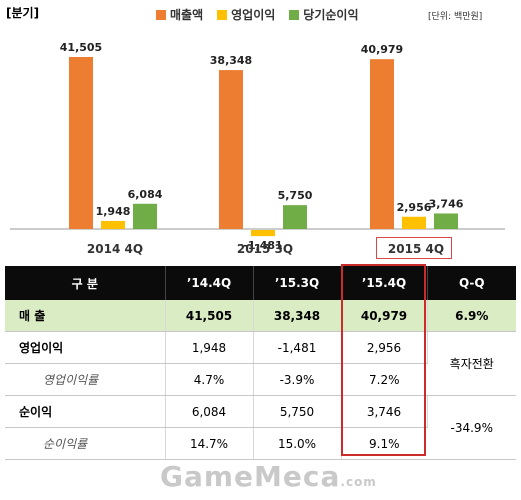 The image size is (521, 500). I want to click on row-label: 영업이익, so click(85, 347).